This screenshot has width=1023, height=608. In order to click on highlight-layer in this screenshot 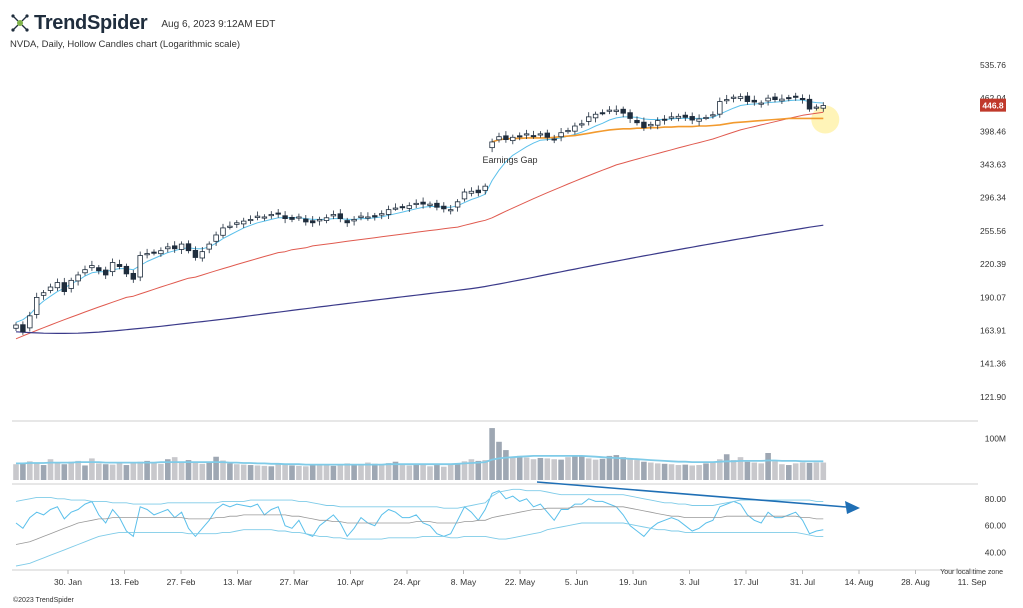, I will do `click(825, 119)`.